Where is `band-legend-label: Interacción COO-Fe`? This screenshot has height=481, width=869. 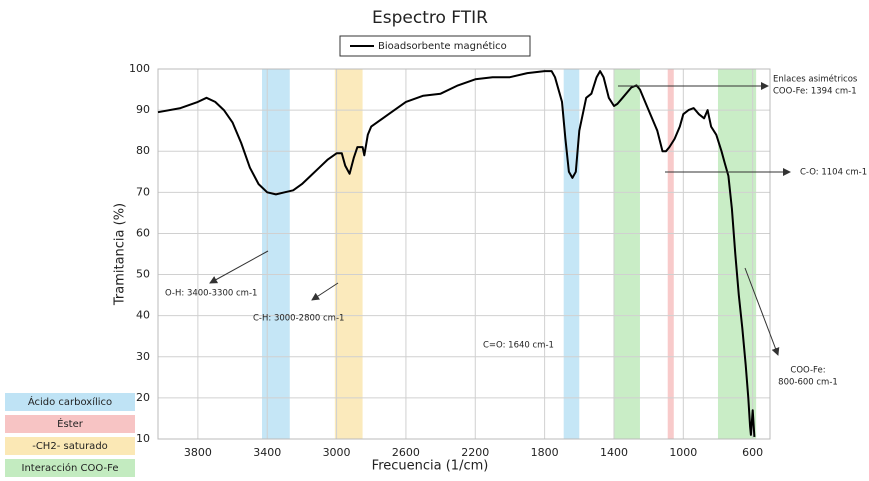
band-legend-label: Interacción COO-Fe is located at coordinates (70, 468).